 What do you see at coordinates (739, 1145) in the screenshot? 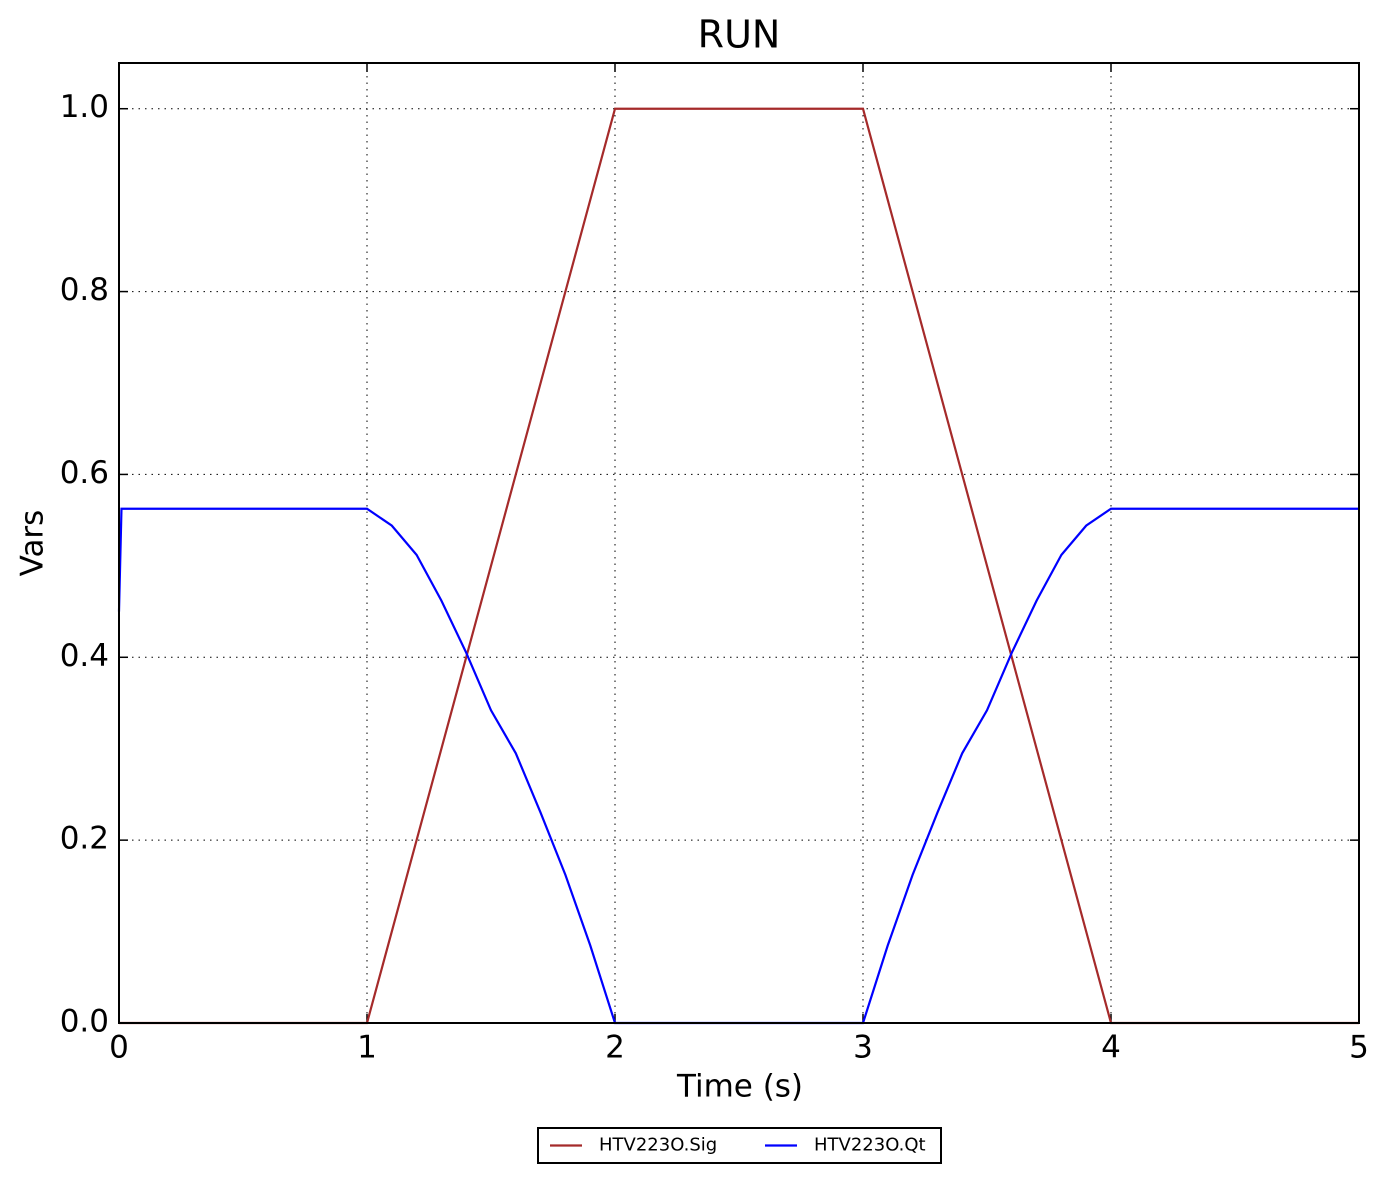
I see `legend-box` at bounding box center [739, 1145].